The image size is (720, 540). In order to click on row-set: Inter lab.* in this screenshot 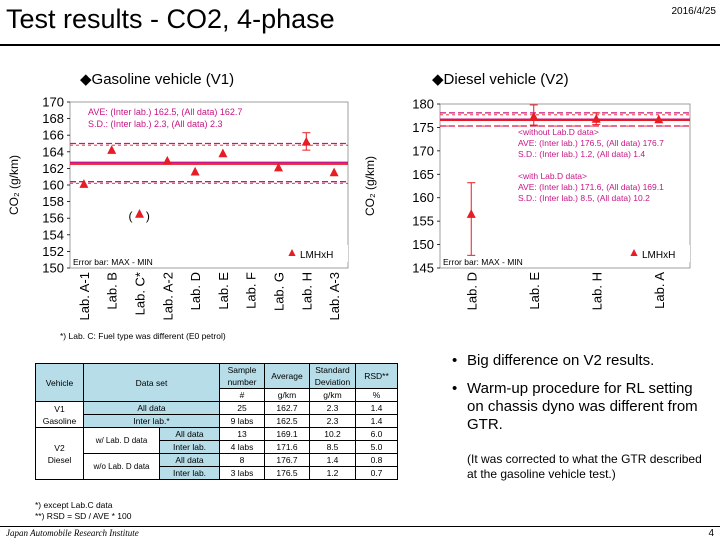, I will do `click(151, 421)`.